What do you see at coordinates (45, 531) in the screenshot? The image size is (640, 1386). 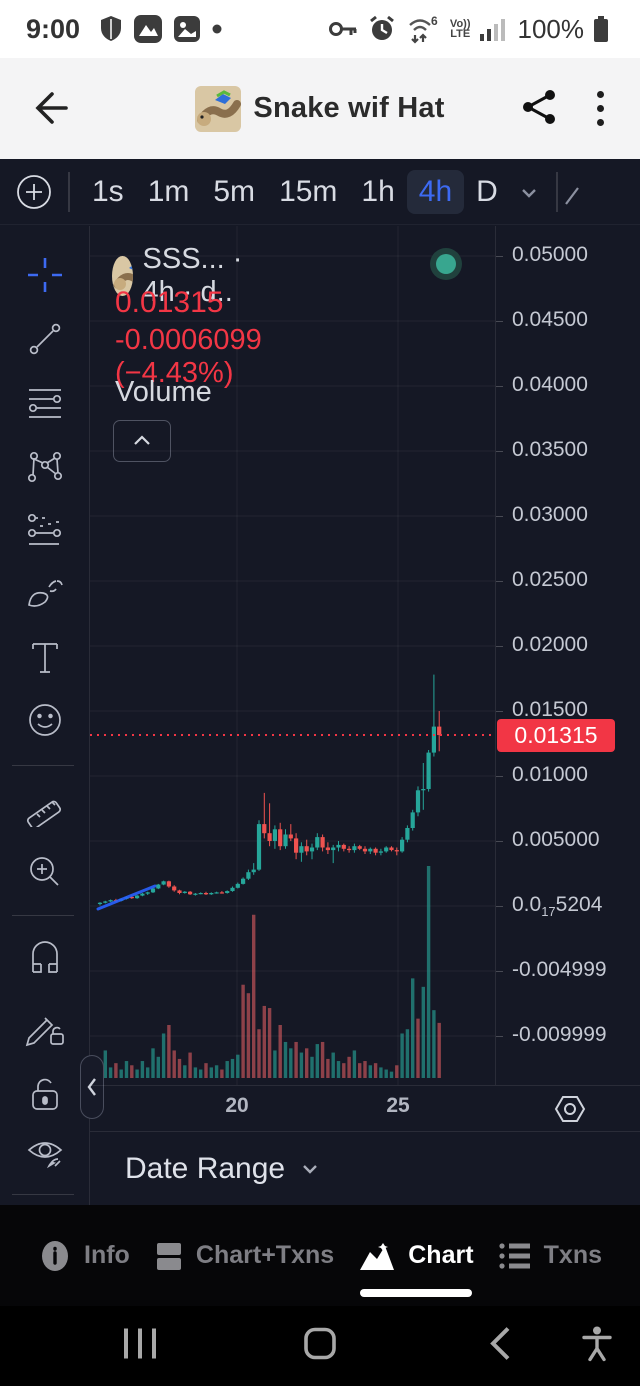 I see `projection-tool-button` at bounding box center [45, 531].